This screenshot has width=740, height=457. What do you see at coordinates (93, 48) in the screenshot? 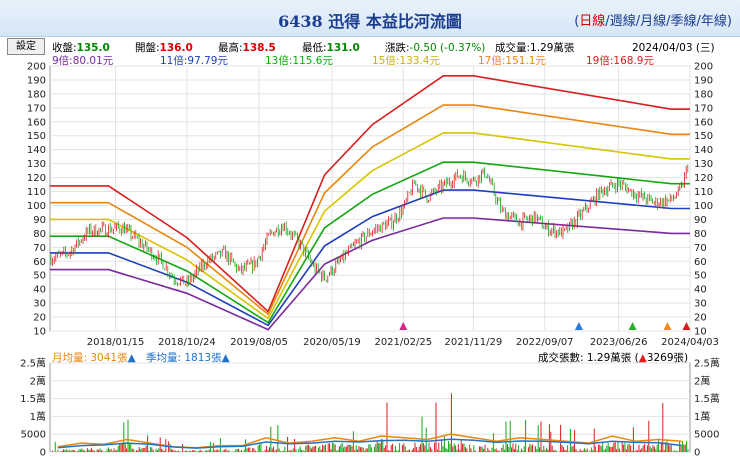
I see `quote-close-value: 135.0` at bounding box center [93, 48].